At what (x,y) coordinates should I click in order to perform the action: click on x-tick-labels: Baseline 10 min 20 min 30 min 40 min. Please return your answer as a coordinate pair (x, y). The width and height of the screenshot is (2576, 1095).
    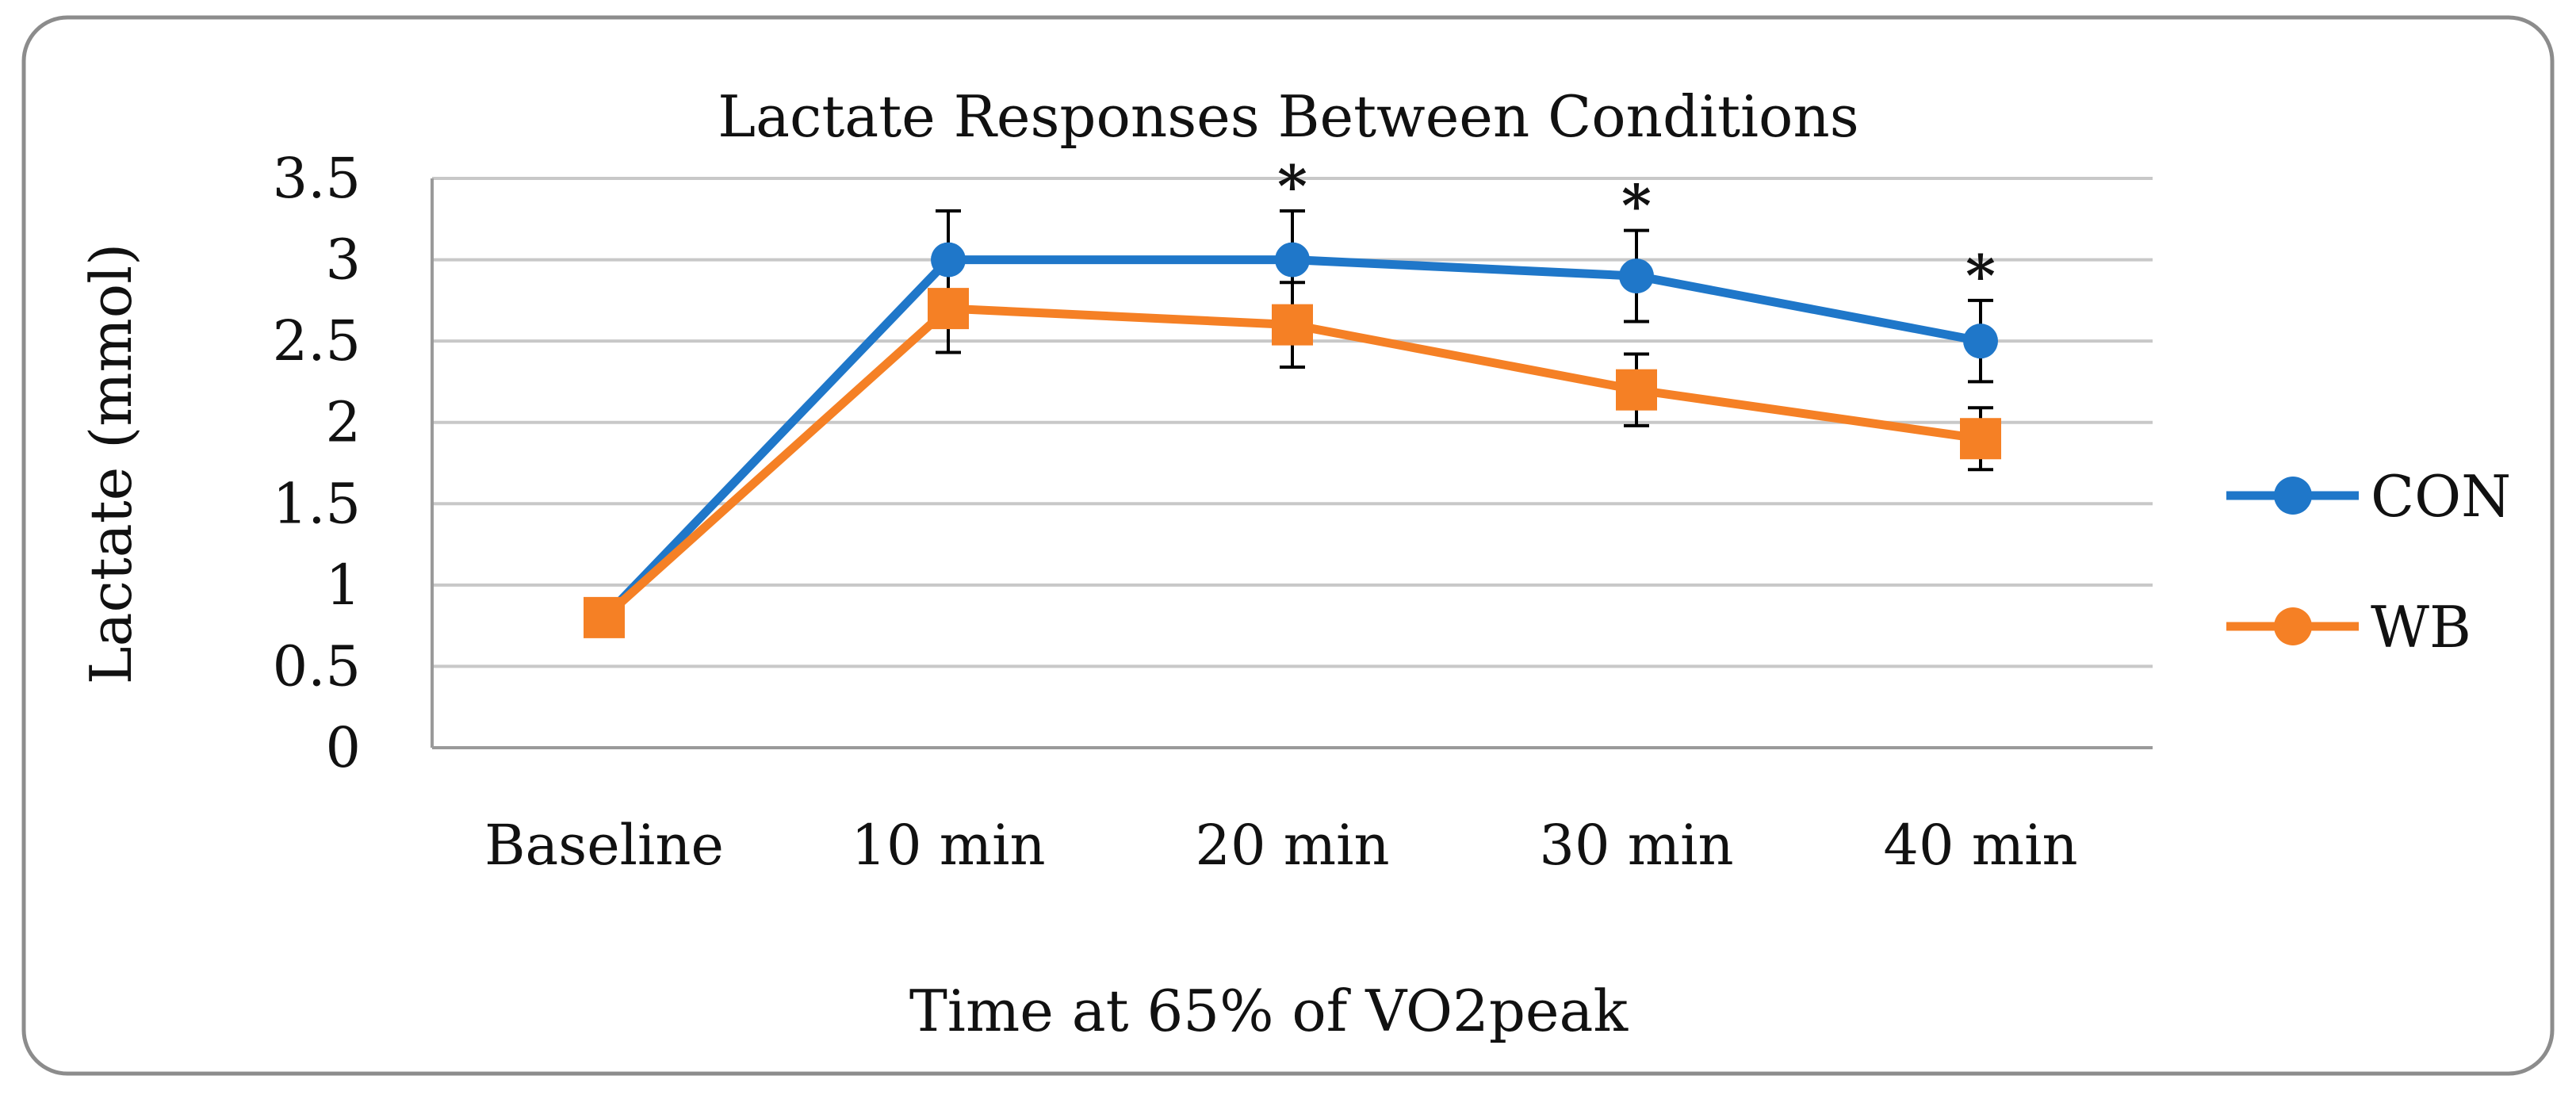
    Looking at the image, I should click on (1280, 845).